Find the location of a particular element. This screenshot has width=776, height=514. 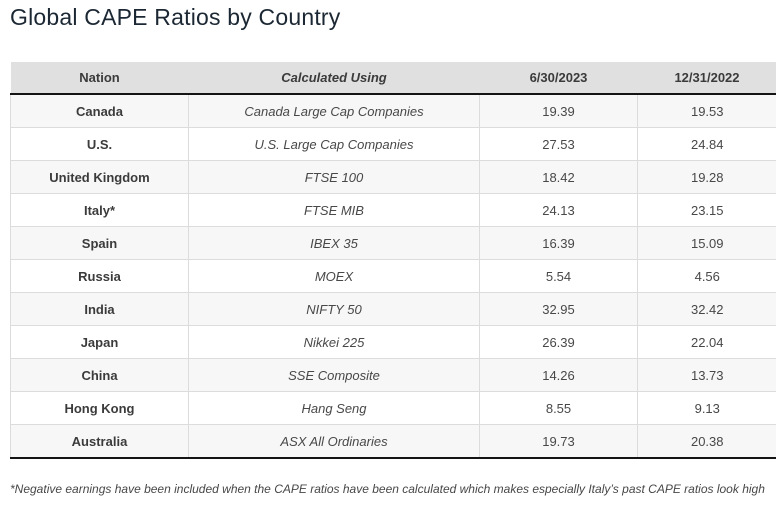

calculated-using-cell: FTSE 100 is located at coordinates (334, 177).